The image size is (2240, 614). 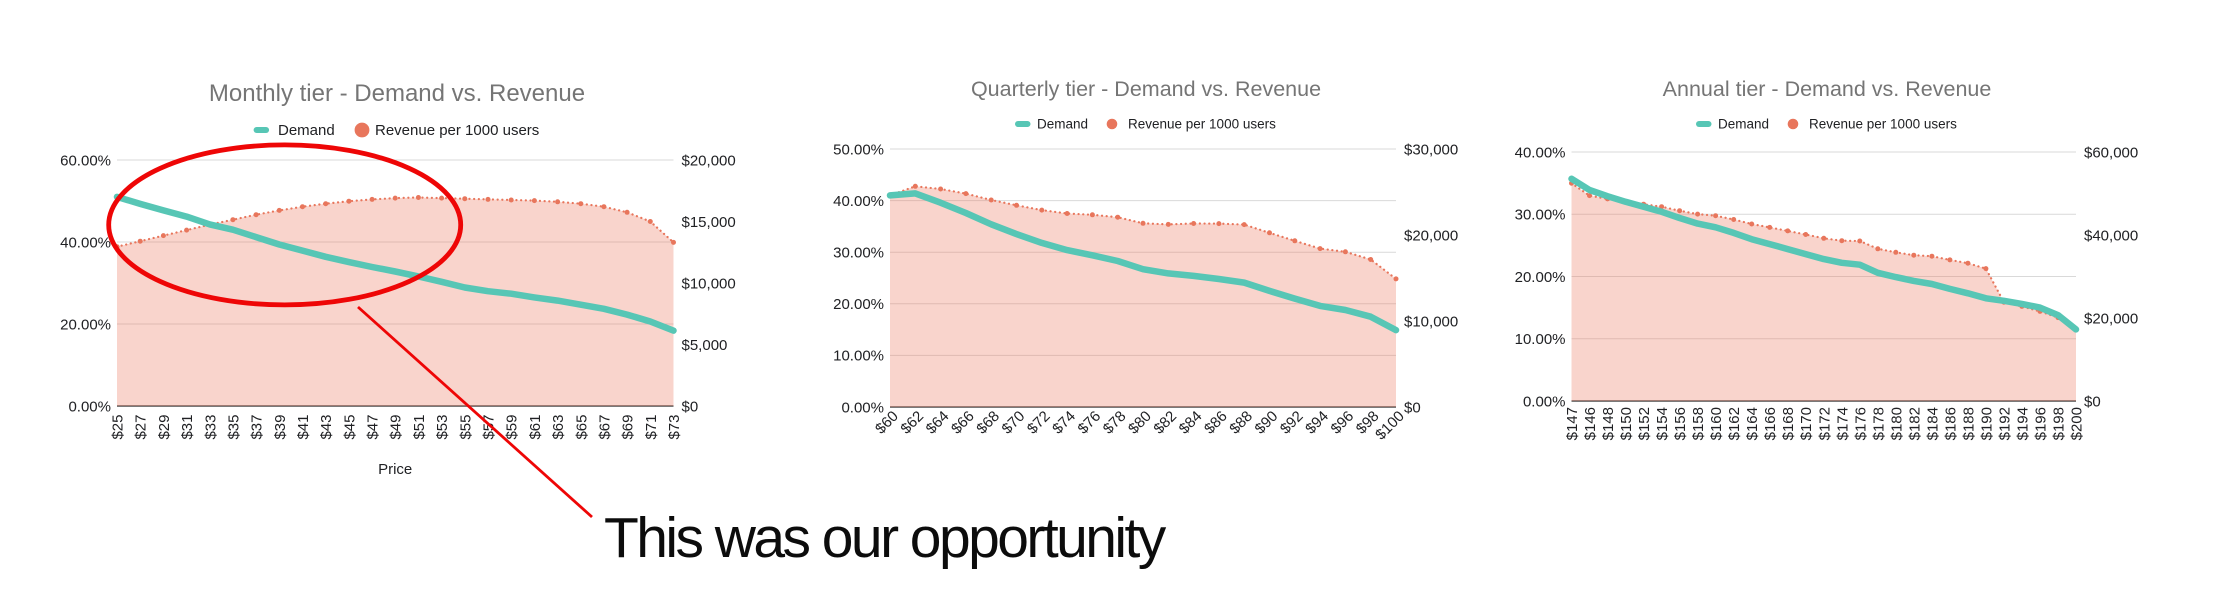 What do you see at coordinates (1572, 423) in the screenshot?
I see `svg-text: $147` at bounding box center [1572, 423].